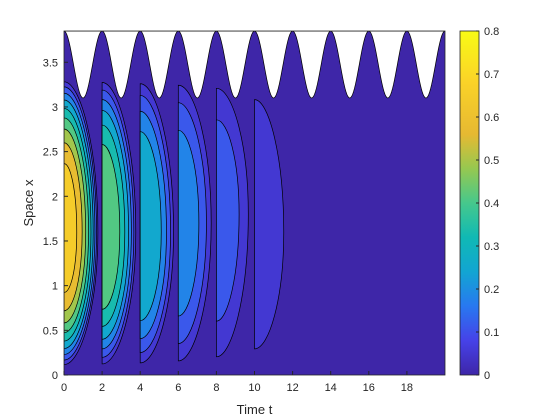 The image size is (560, 420). I want to click on y-tick-label-2: 1, so click(55, 287).